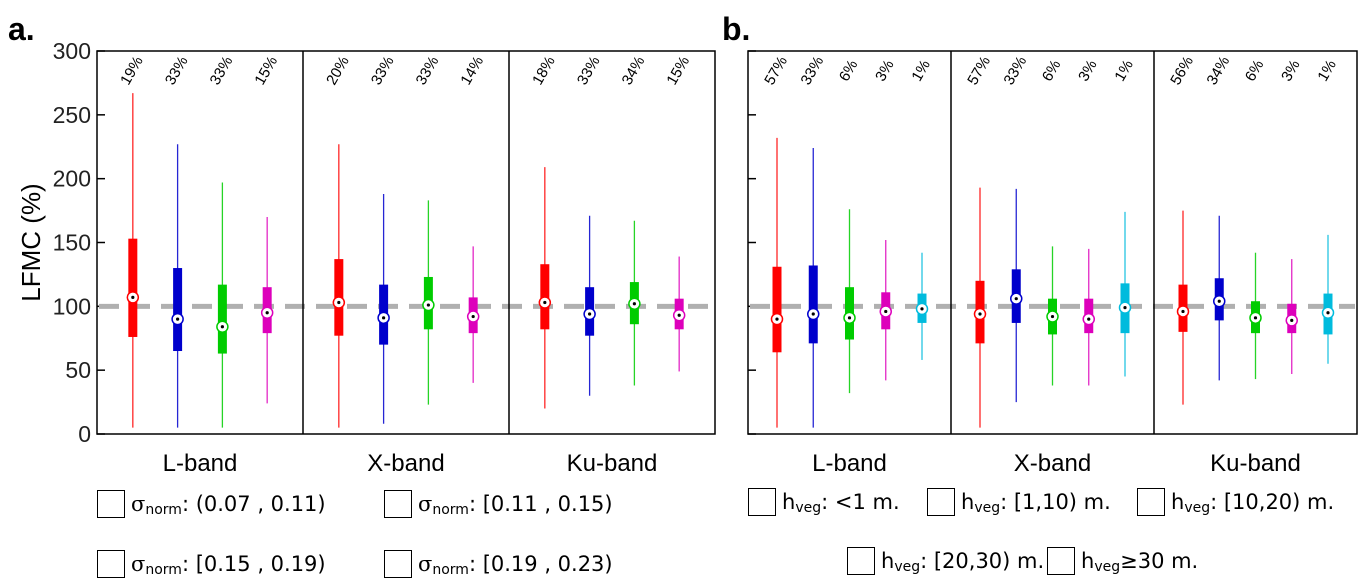 The height and width of the screenshot is (581, 1364). What do you see at coordinates (1272, 502) in the screenshot?
I see `legend-text: : [10,20) m.` at bounding box center [1272, 502].